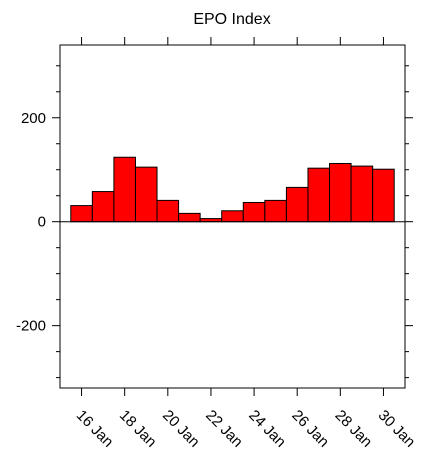 The image size is (432, 470). Describe the element at coordinates (267, 429) in the screenshot. I see `x-tick-label: 24 Jan` at that location.